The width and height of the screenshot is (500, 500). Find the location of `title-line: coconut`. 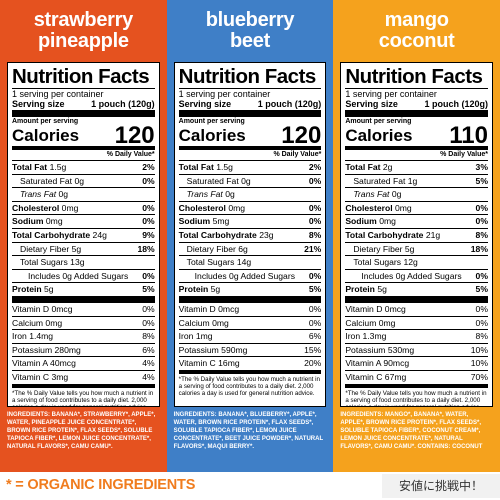

title-line: coconut is located at coordinates (416, 41).